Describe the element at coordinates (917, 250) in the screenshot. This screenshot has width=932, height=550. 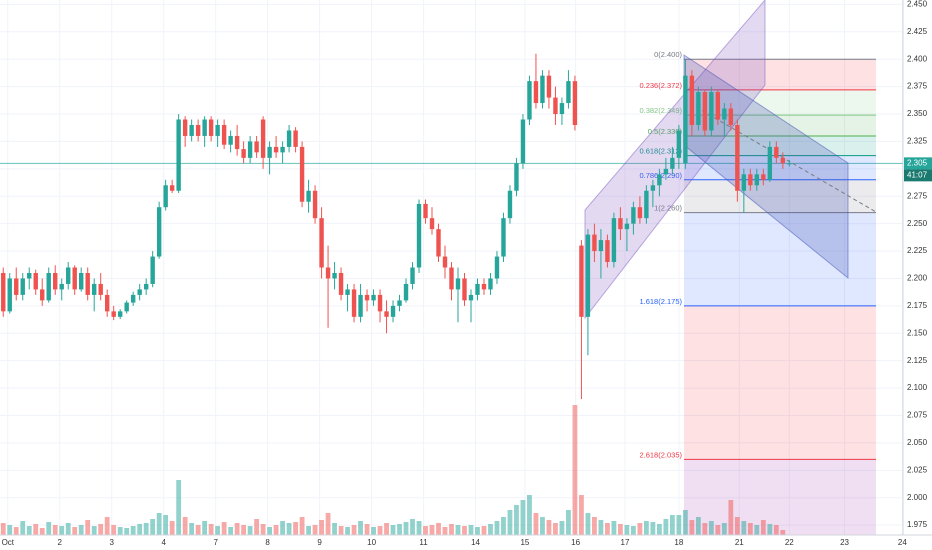
I see `y-tick-label: 2.225` at that location.